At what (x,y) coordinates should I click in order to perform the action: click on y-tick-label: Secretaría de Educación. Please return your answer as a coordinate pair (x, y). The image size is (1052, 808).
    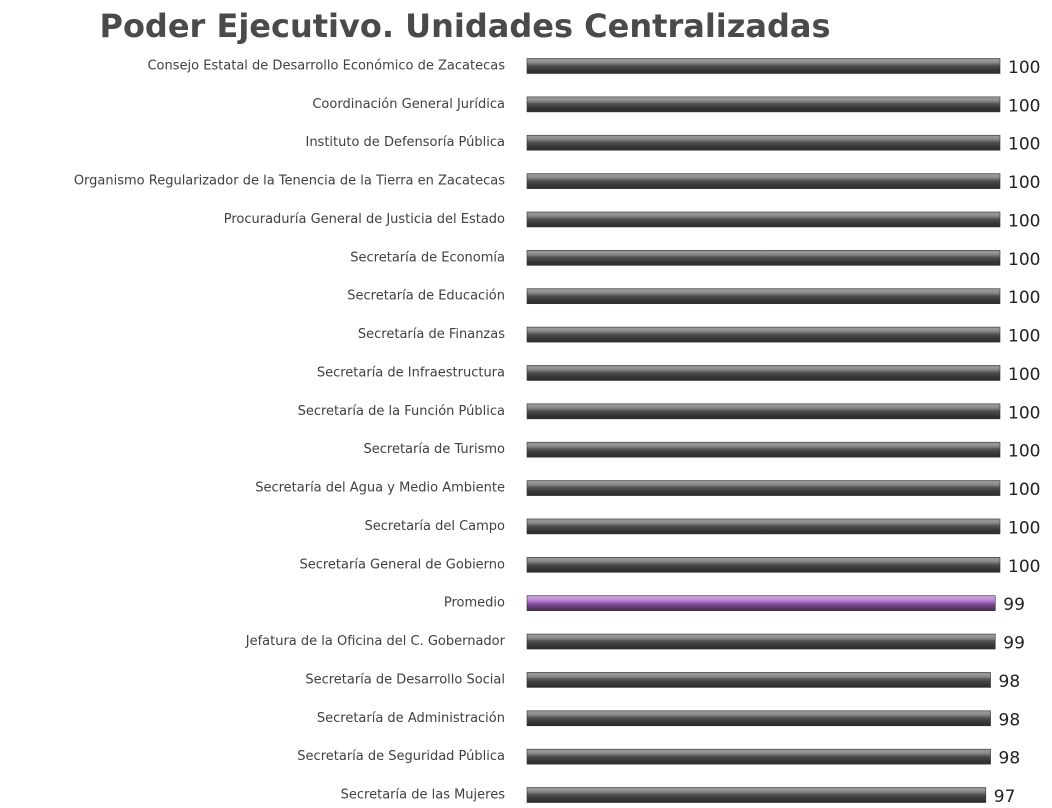
    Looking at the image, I should click on (426, 296).